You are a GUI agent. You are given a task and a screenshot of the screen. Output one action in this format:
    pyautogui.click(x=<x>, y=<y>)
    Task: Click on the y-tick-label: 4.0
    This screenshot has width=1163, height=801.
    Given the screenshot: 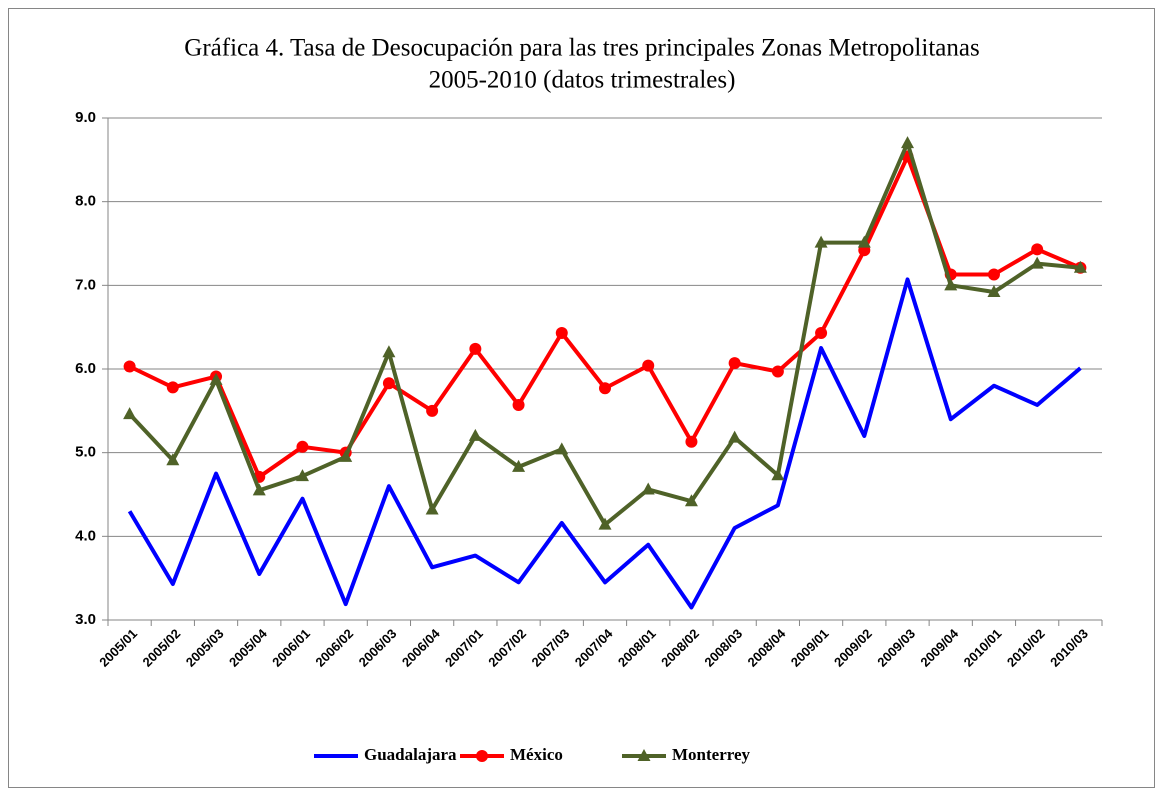 What is the action you would take?
    pyautogui.click(x=85, y=535)
    